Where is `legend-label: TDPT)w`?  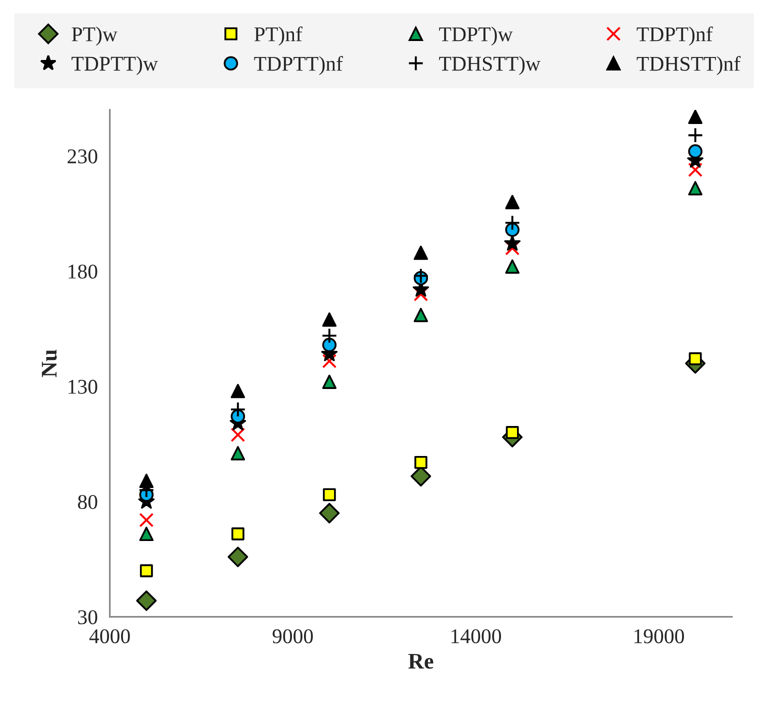
legend-label: TDPT)w is located at coordinates (476, 36).